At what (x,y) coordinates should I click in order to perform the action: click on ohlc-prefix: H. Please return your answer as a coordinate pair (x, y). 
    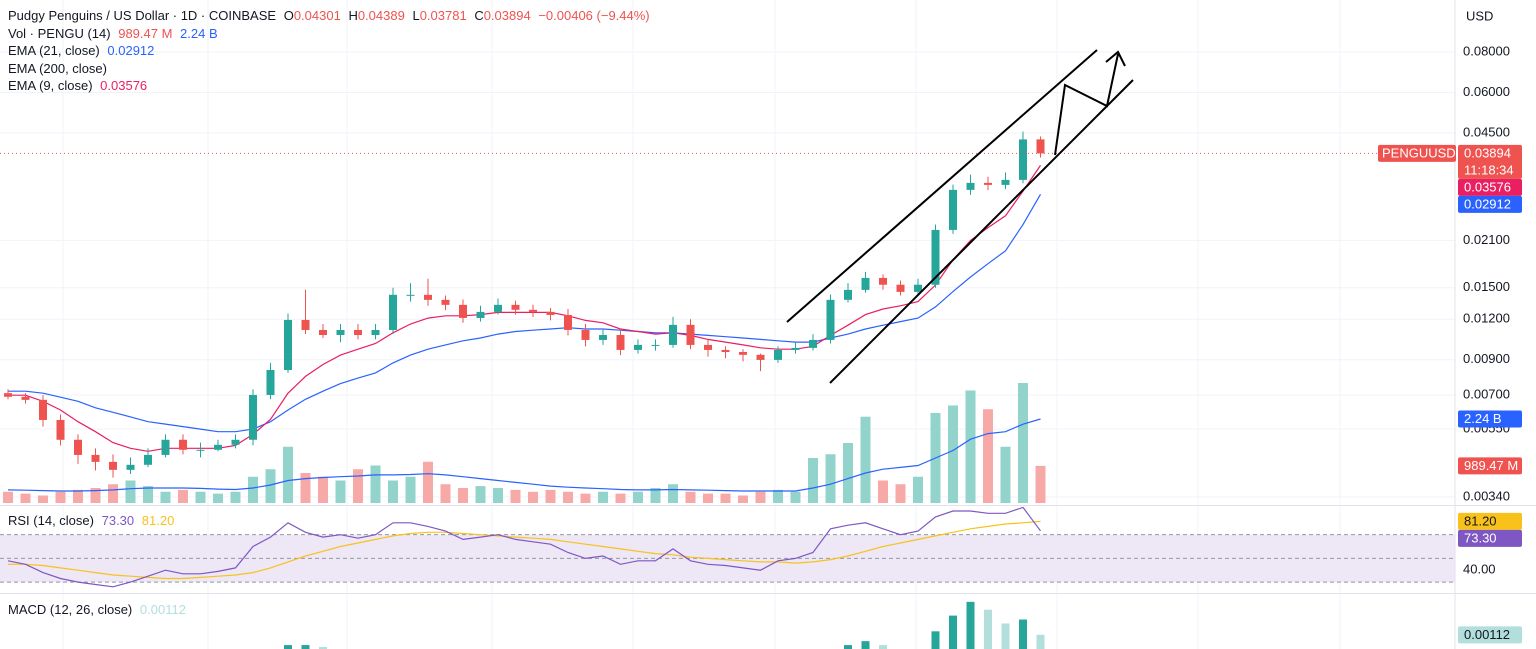
    Looking at the image, I should click on (353, 15).